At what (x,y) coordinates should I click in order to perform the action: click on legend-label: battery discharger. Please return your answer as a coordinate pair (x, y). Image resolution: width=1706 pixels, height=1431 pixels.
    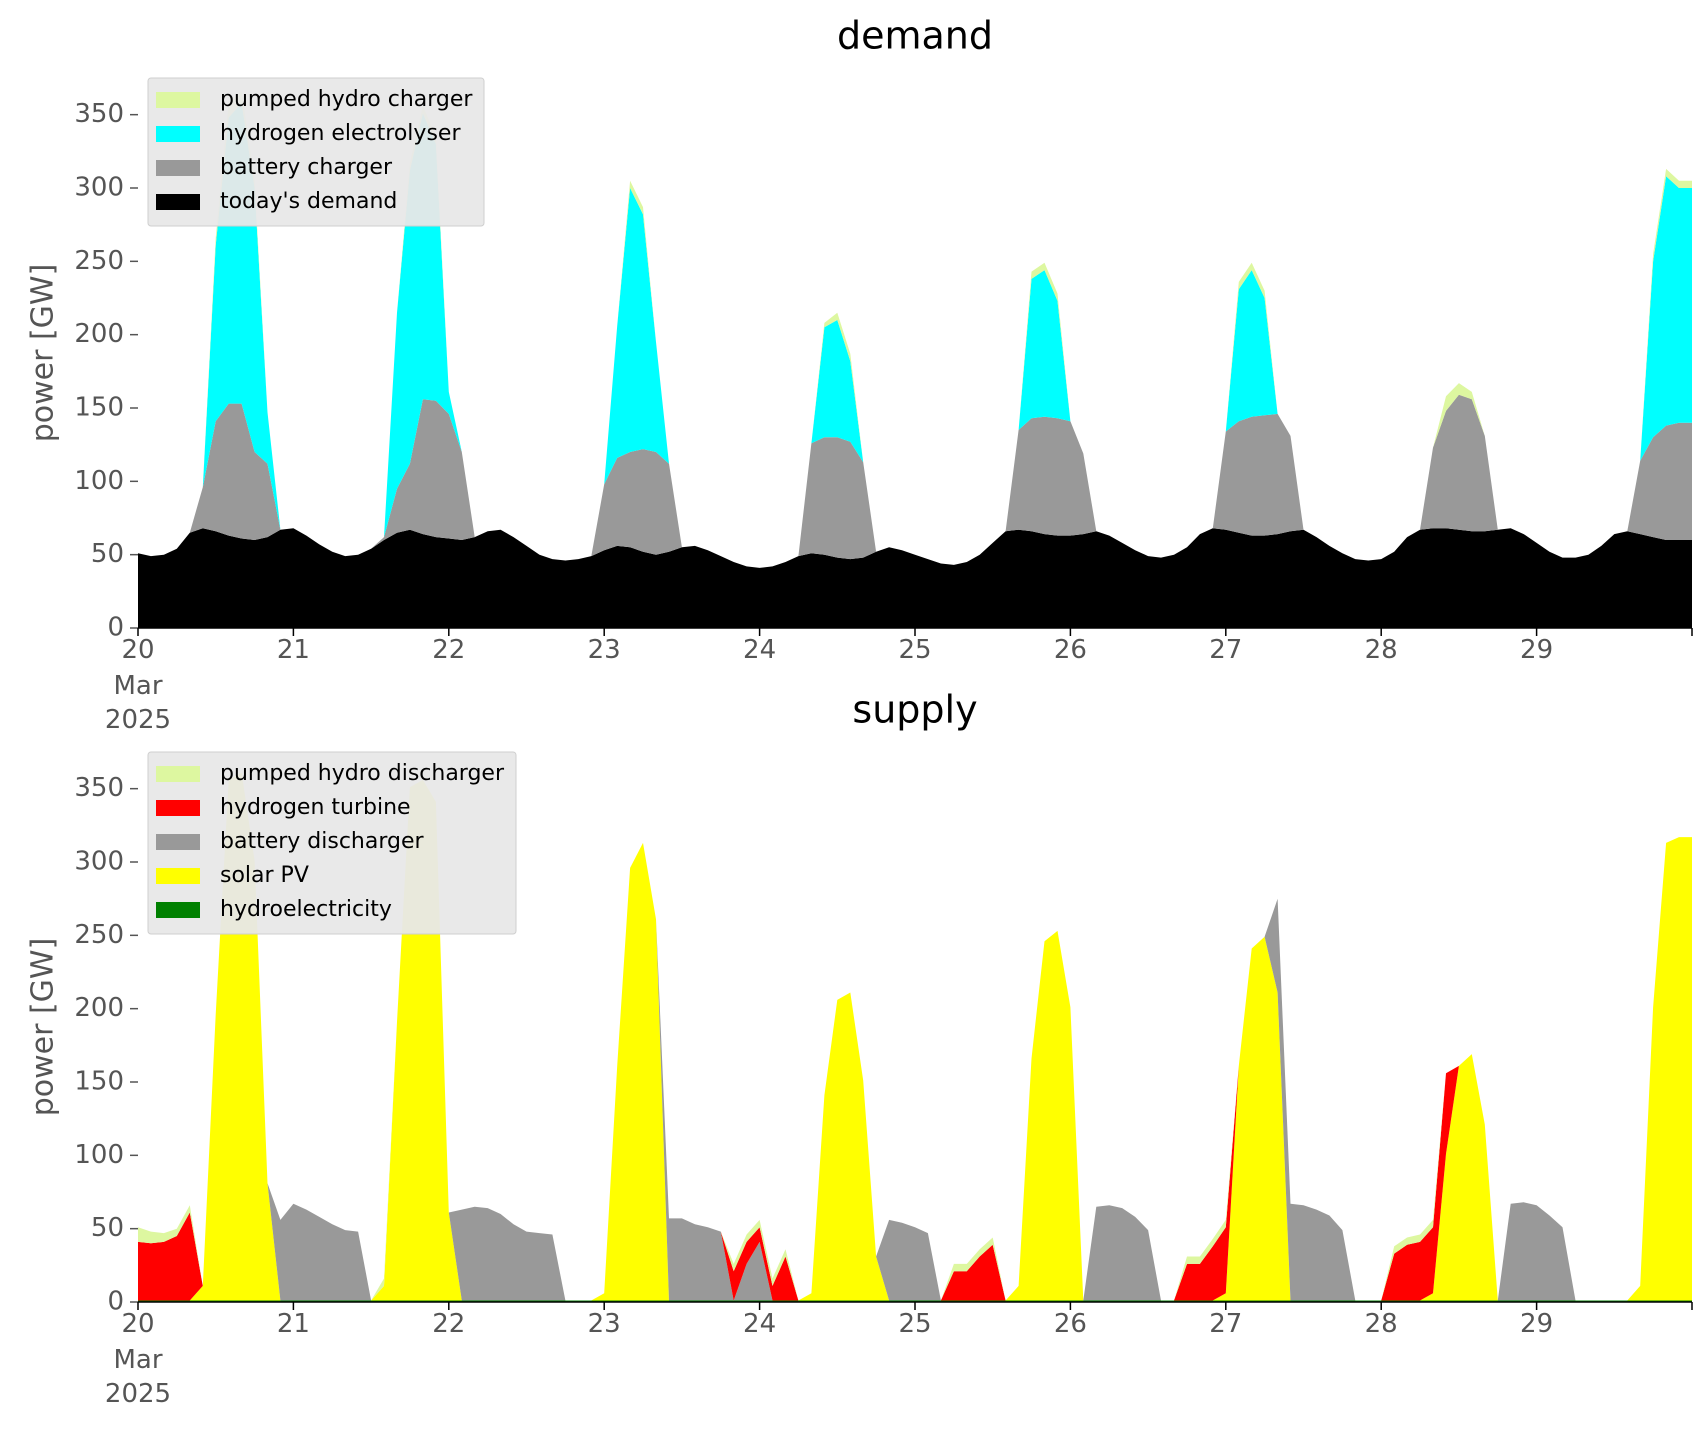
    Looking at the image, I should click on (322, 841).